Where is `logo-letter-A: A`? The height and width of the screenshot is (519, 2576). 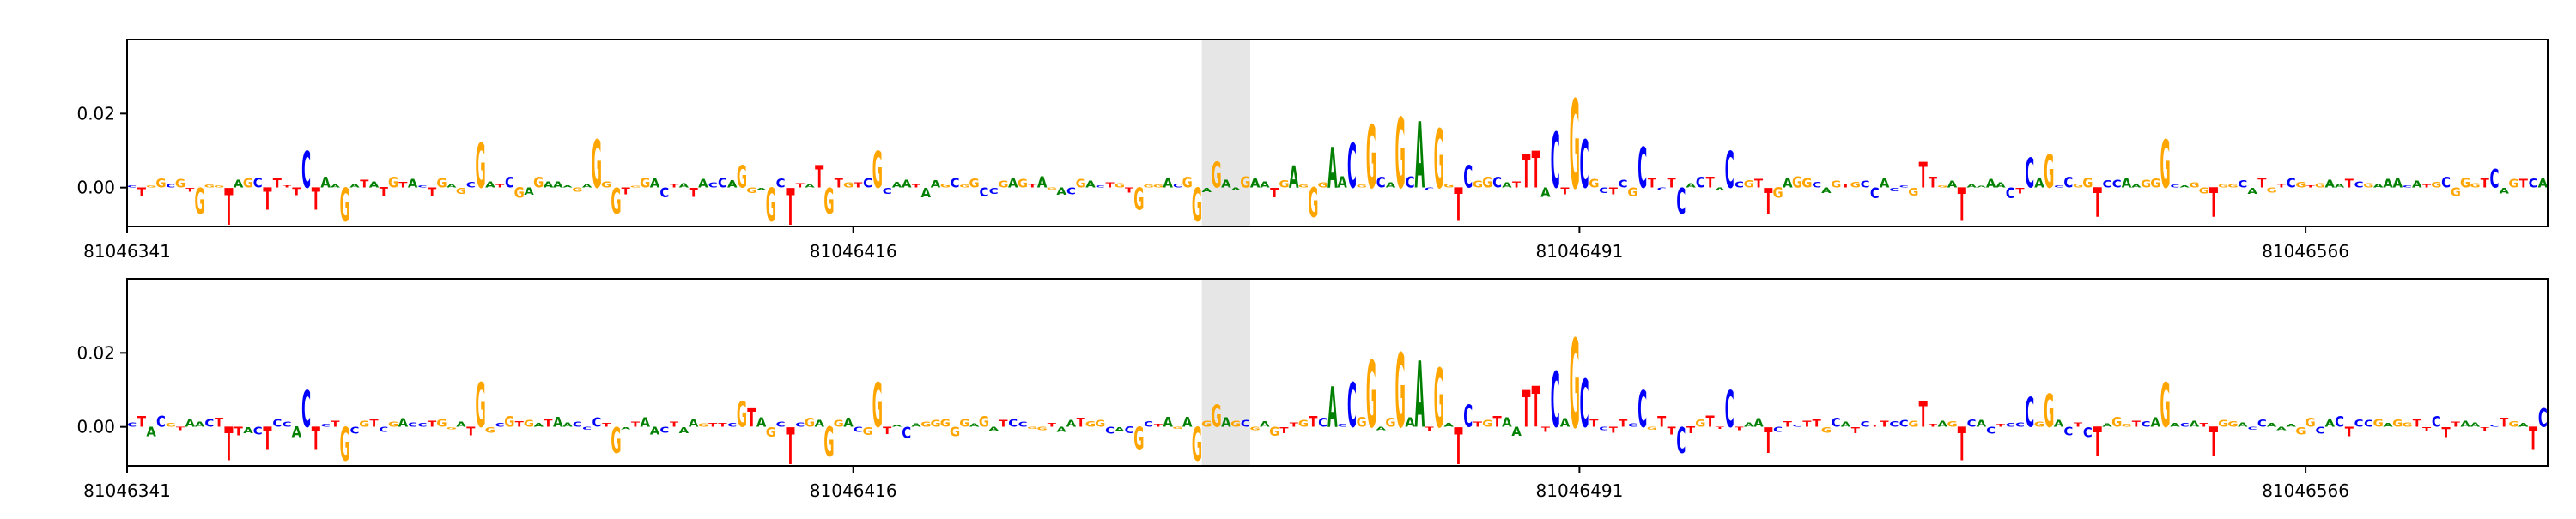 logo-letter-A: A is located at coordinates (1420, 155).